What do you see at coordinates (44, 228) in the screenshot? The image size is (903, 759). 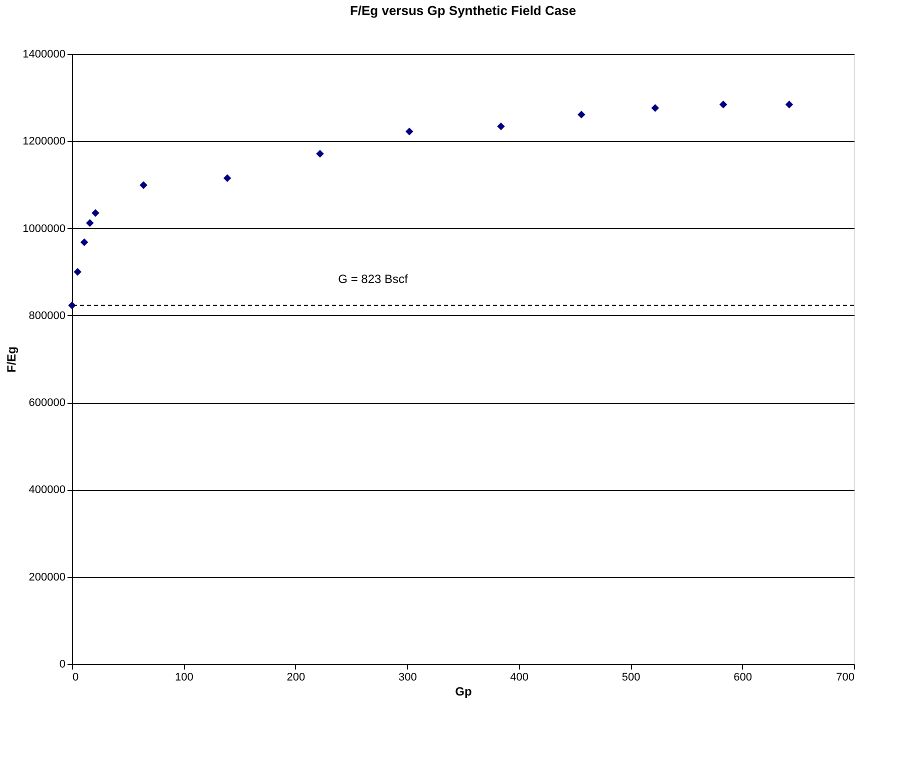 I see `y-tick-label: 1000000` at bounding box center [44, 228].